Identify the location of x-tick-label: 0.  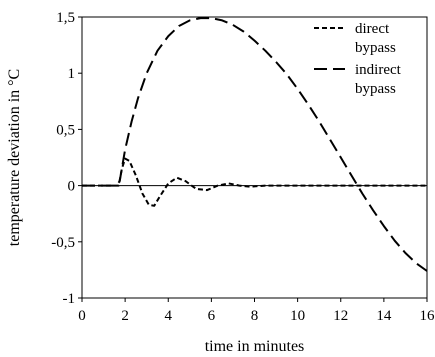
(82, 316).